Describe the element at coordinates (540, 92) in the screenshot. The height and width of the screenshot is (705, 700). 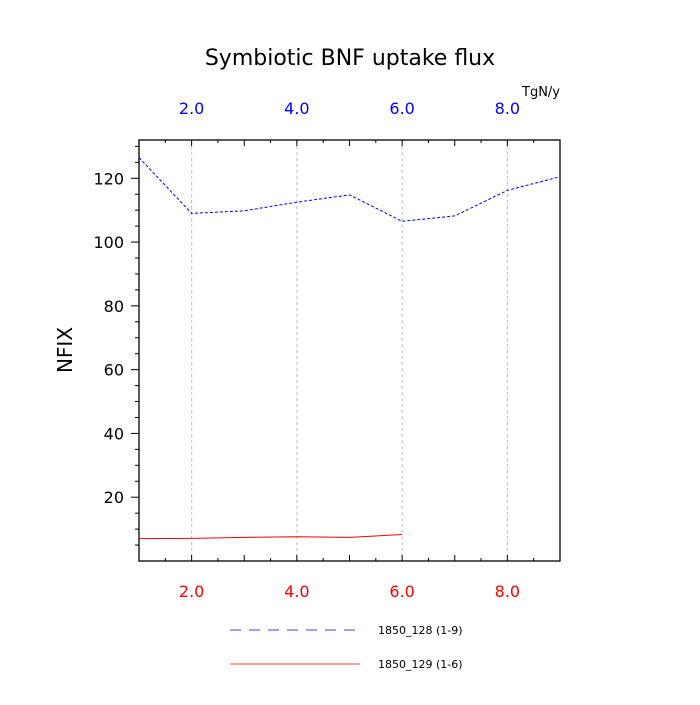
I see `top-axis-unit-label: TgN/y` at that location.